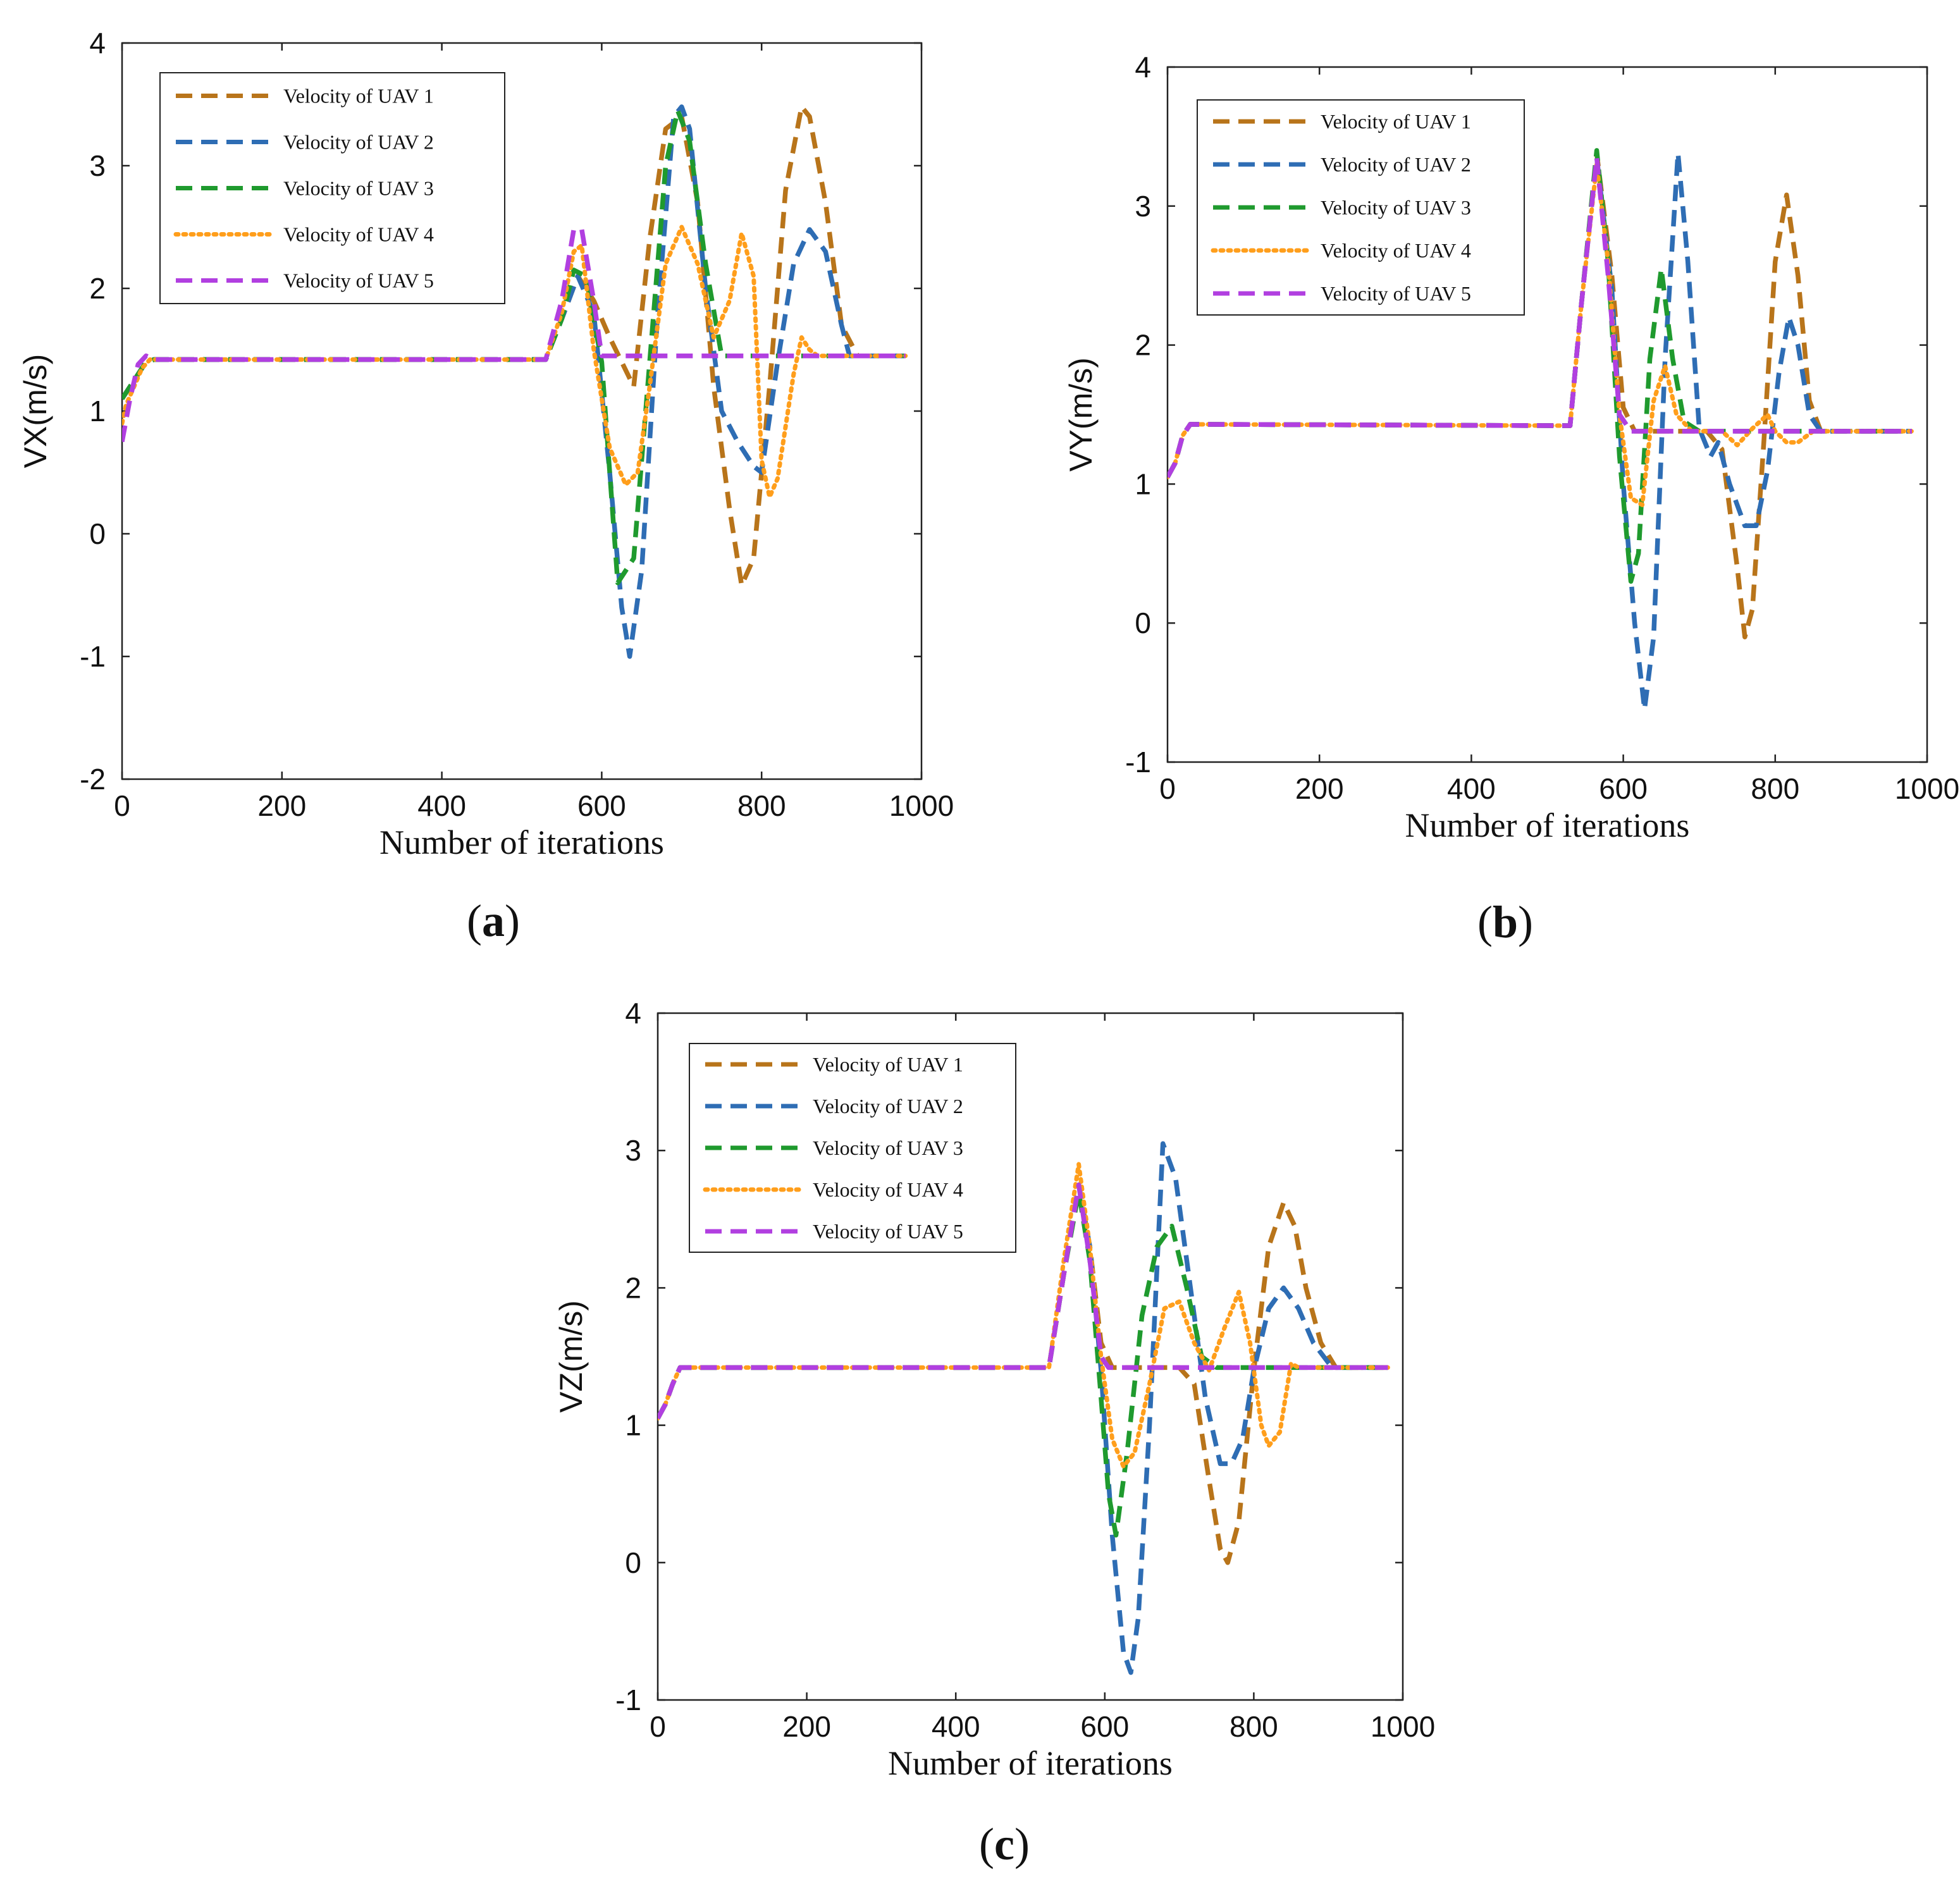 The image size is (1960, 1884). I want to click on caption-letter: b, so click(1506, 922).